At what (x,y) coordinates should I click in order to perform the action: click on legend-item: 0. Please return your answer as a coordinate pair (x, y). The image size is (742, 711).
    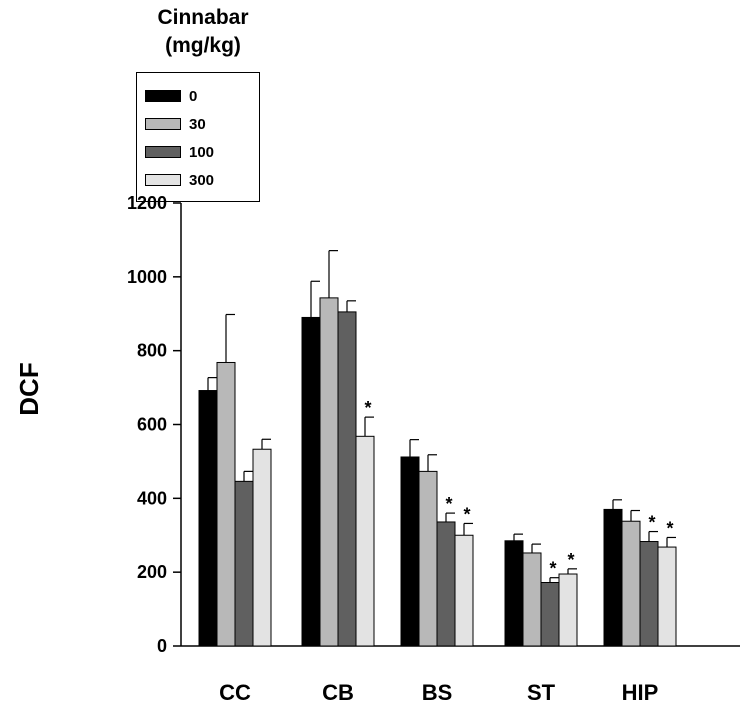
    Looking at the image, I should click on (171, 96).